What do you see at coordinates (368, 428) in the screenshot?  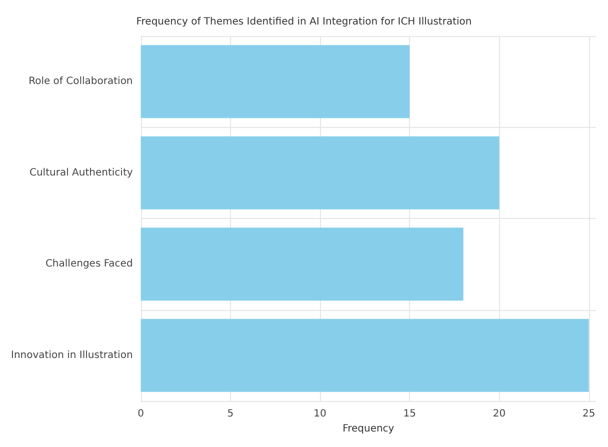 I see `x-axis-title: Frequency` at bounding box center [368, 428].